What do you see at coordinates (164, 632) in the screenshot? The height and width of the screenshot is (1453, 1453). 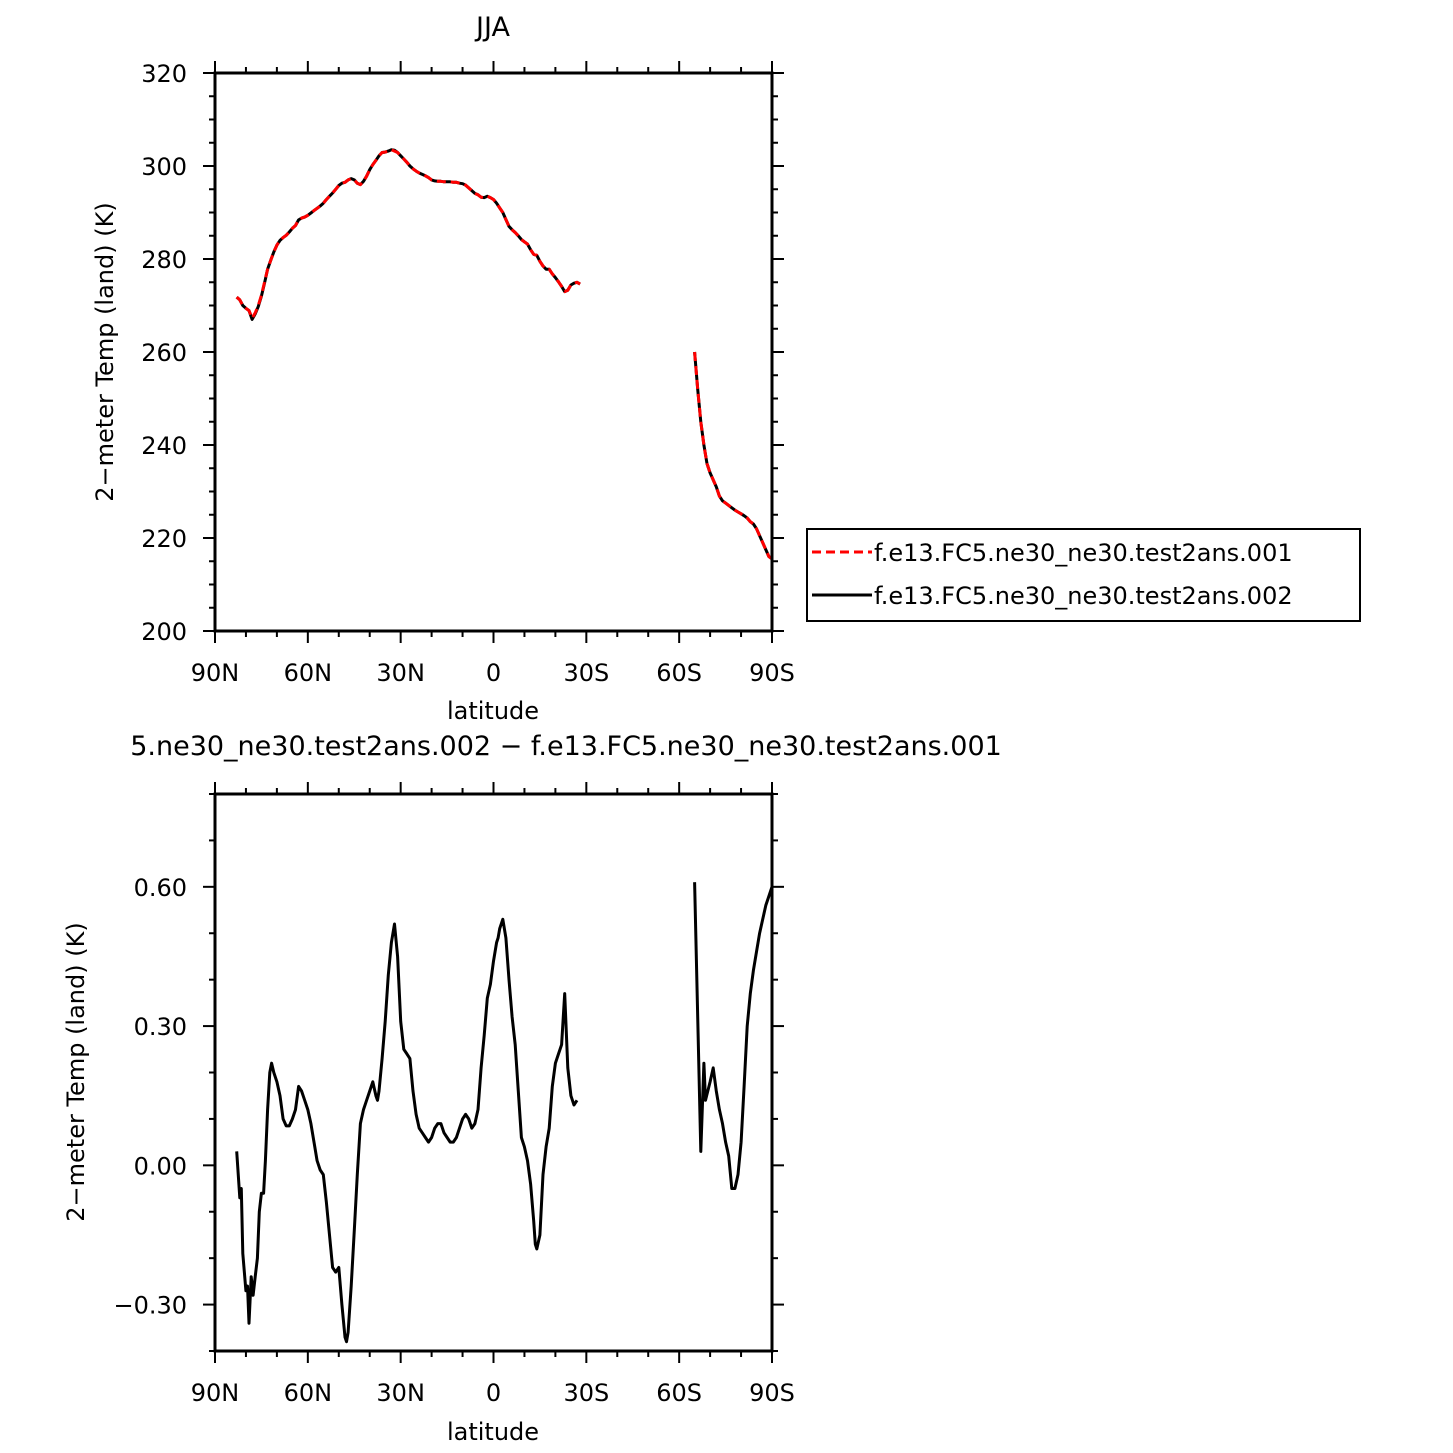 I see `top-y-tick-label: 200` at bounding box center [164, 632].